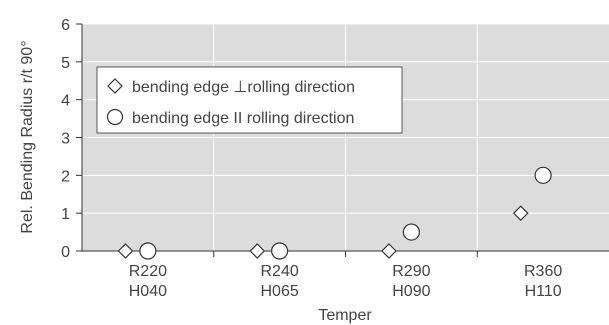 This screenshot has height=325, width=609. I want to click on x-tick-label-line1: R290, so click(411, 271).